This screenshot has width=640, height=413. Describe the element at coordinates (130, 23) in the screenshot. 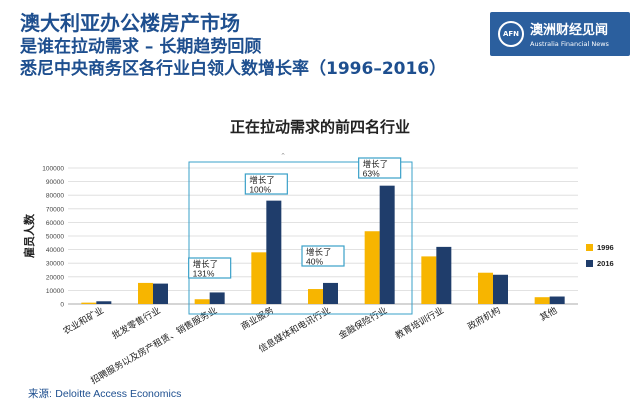

I see `page-title: 澳大利亚办公楼房产市场` at that location.